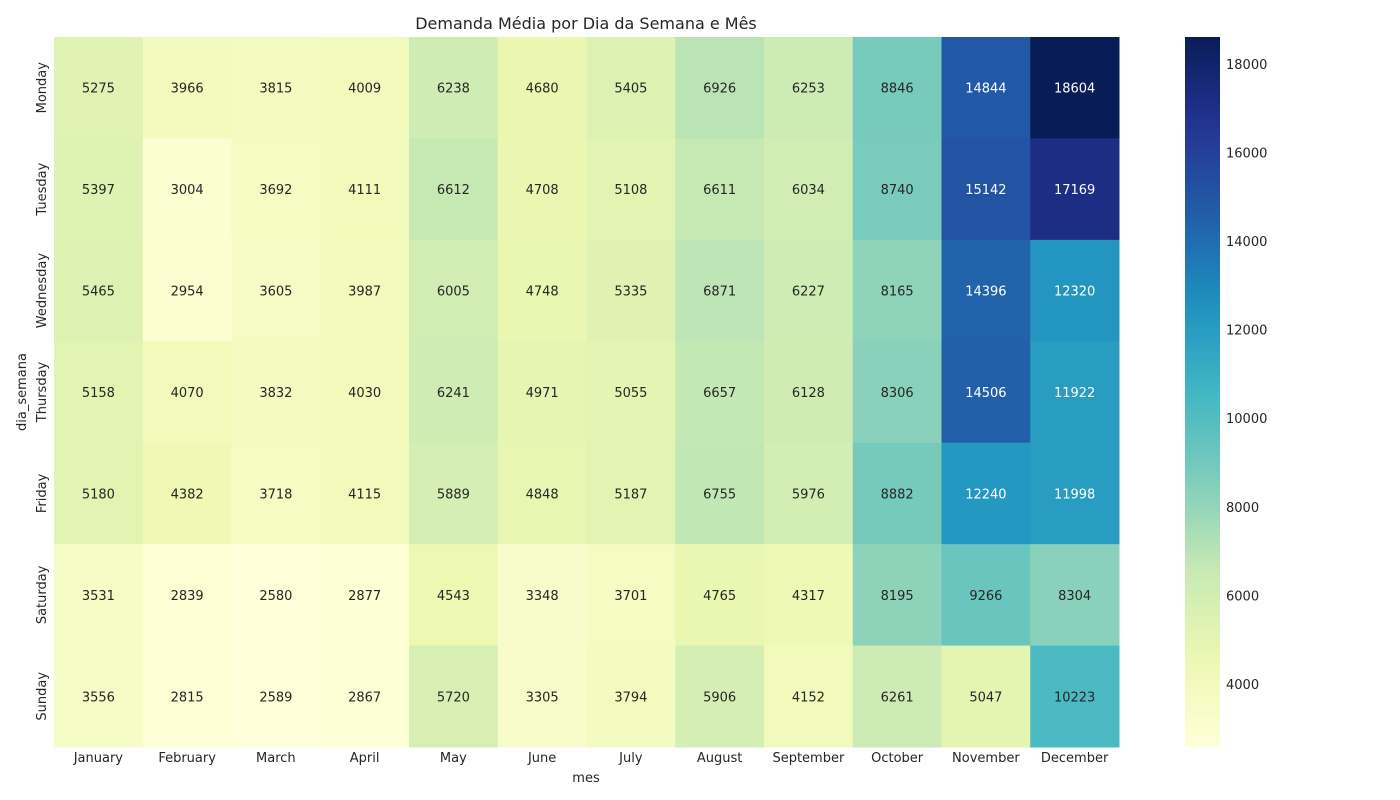  What do you see at coordinates (1242, 508) in the screenshot?
I see `colorbar-tick-label: 8000` at bounding box center [1242, 508].